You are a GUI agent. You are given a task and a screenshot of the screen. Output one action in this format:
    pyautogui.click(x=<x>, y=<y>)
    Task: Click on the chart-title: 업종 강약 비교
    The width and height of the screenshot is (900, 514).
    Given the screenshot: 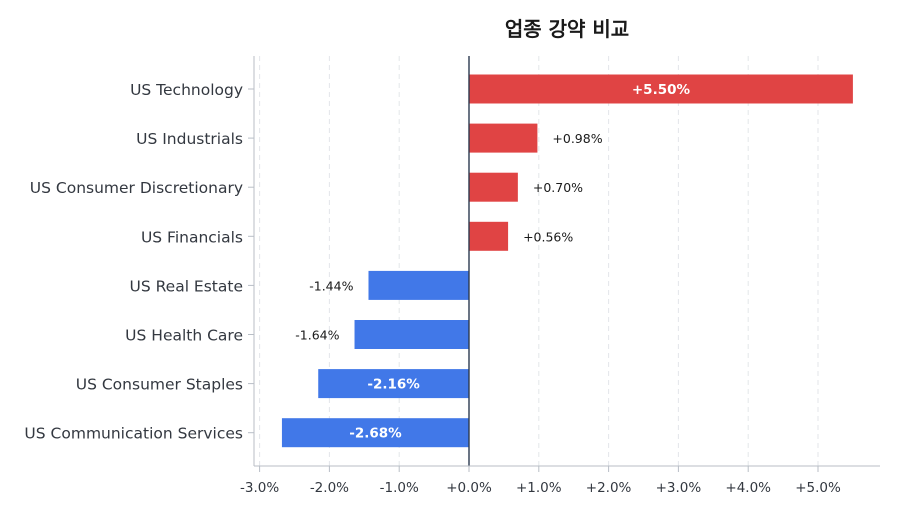 What is the action you would take?
    pyautogui.click(x=567, y=29)
    